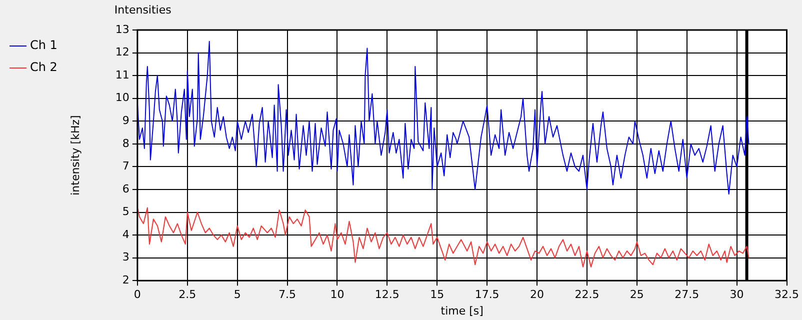  What do you see at coordinates (75, 155) in the screenshot?
I see `y-axis-title: intensity [kHz]` at bounding box center [75, 155].